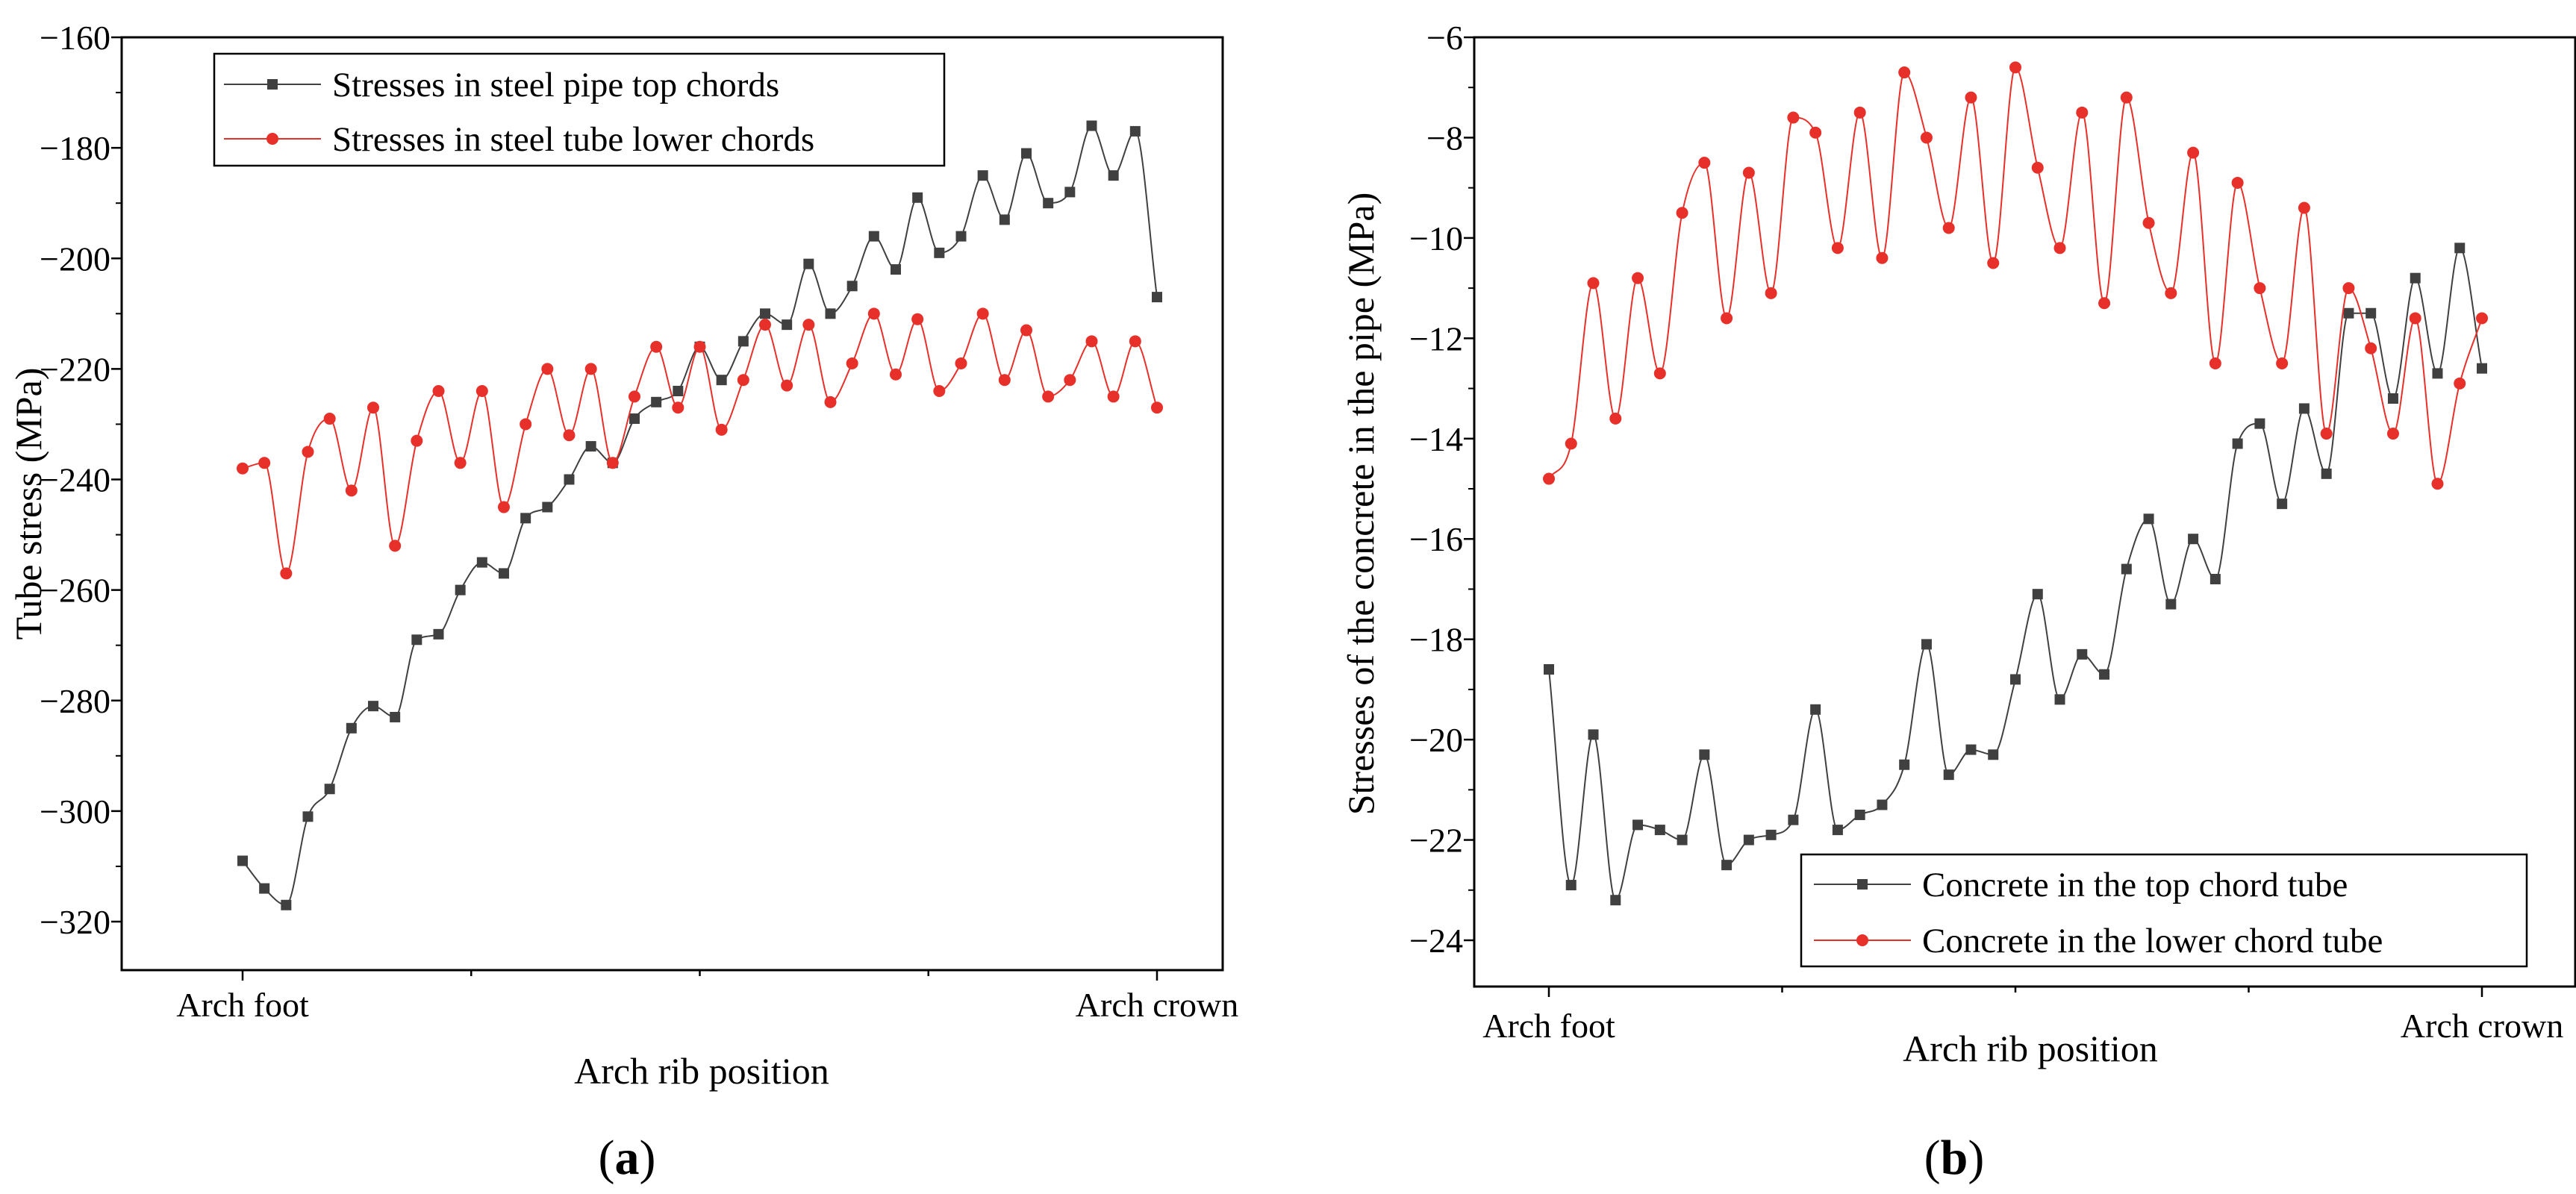  What do you see at coordinates (75, 812) in the screenshot?
I see `y-tick-label-a-7: −300` at bounding box center [75, 812].